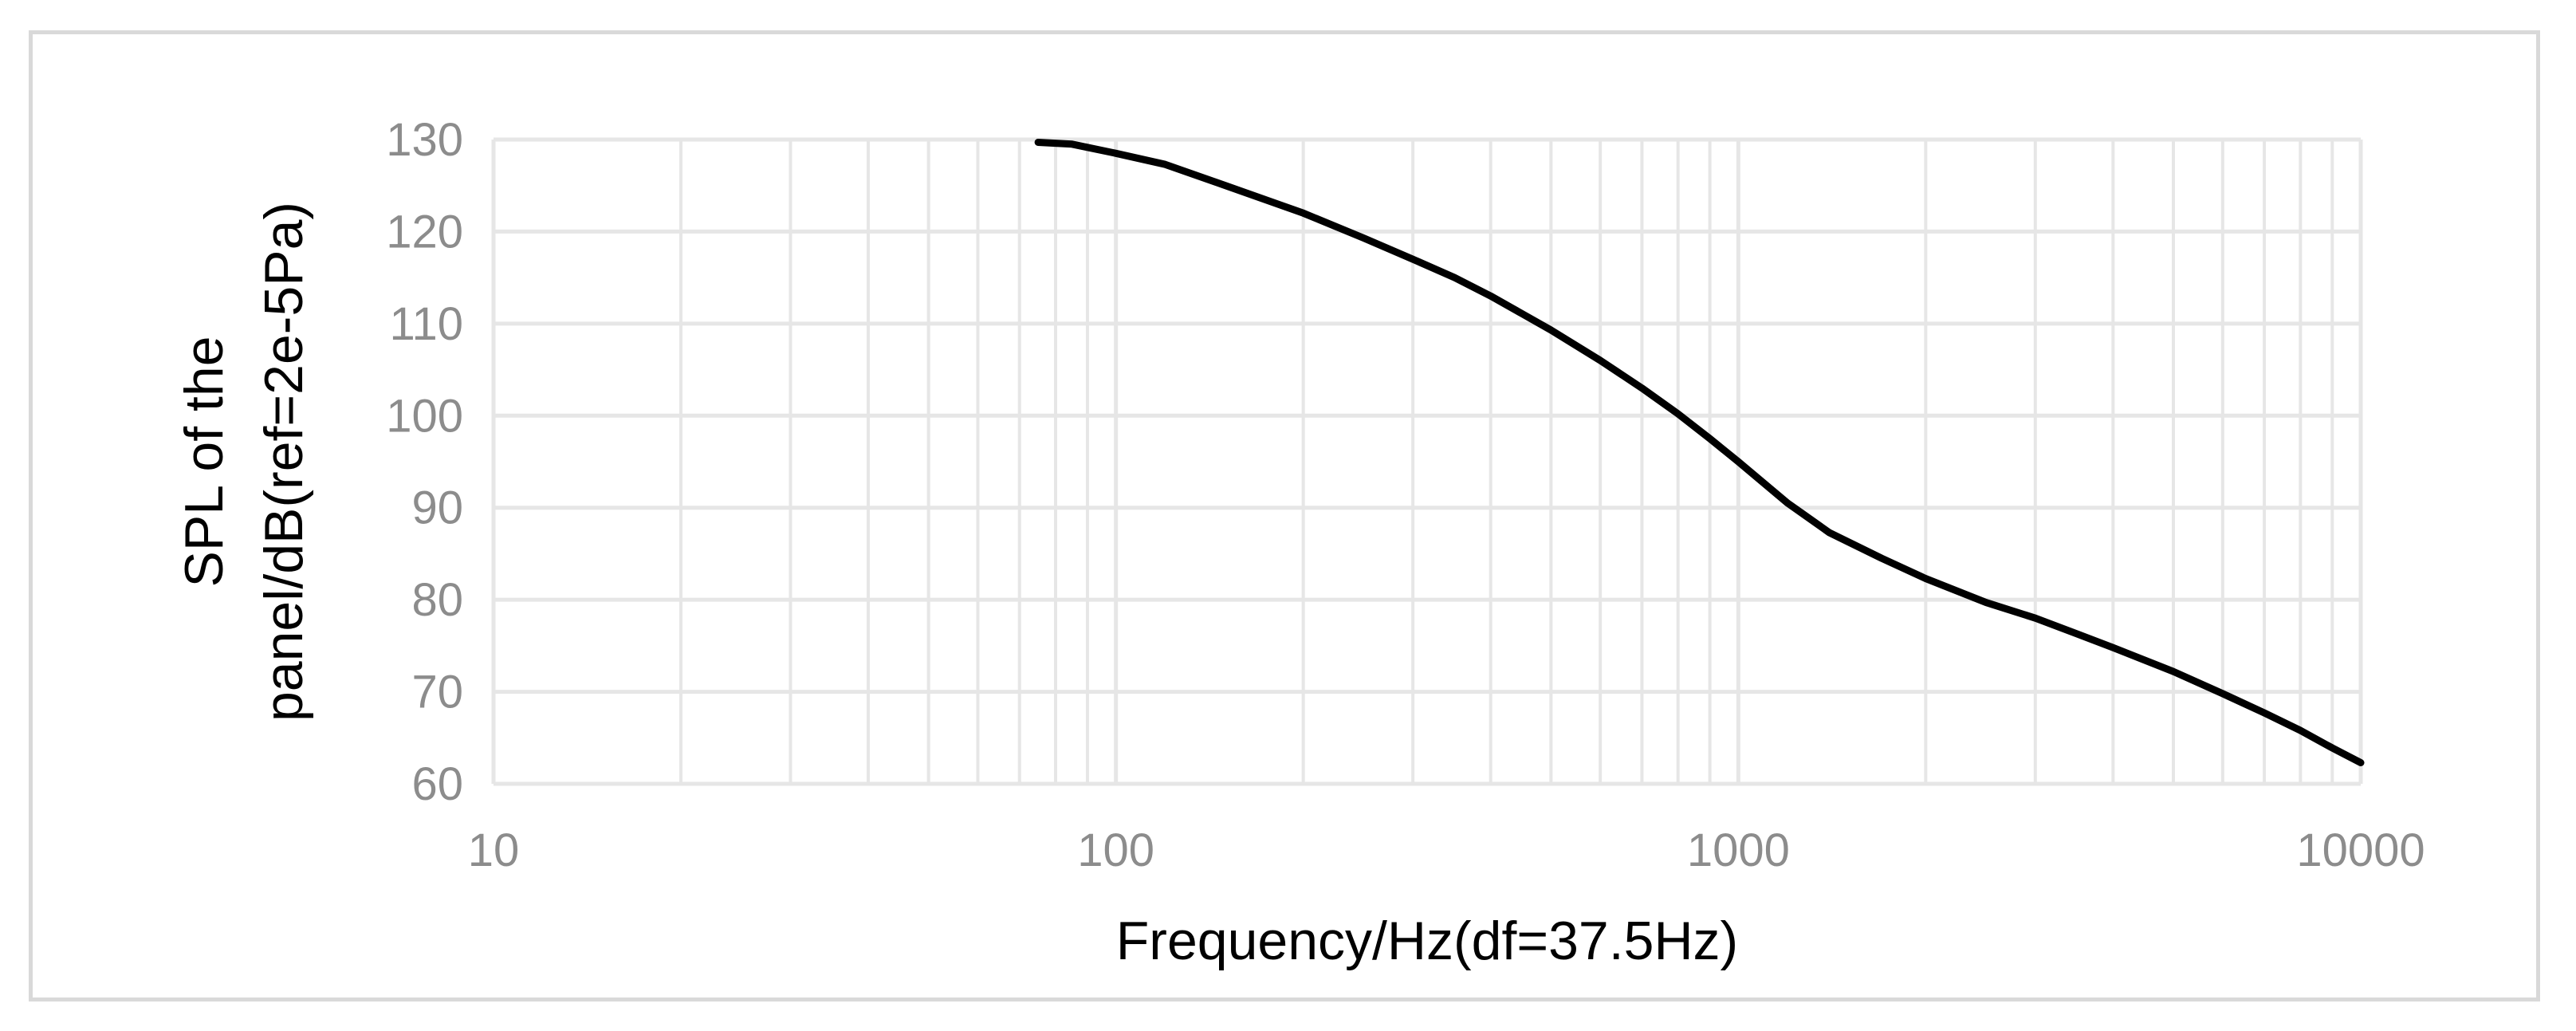  I want to click on y-tick-label-60: 60, so click(437, 784).